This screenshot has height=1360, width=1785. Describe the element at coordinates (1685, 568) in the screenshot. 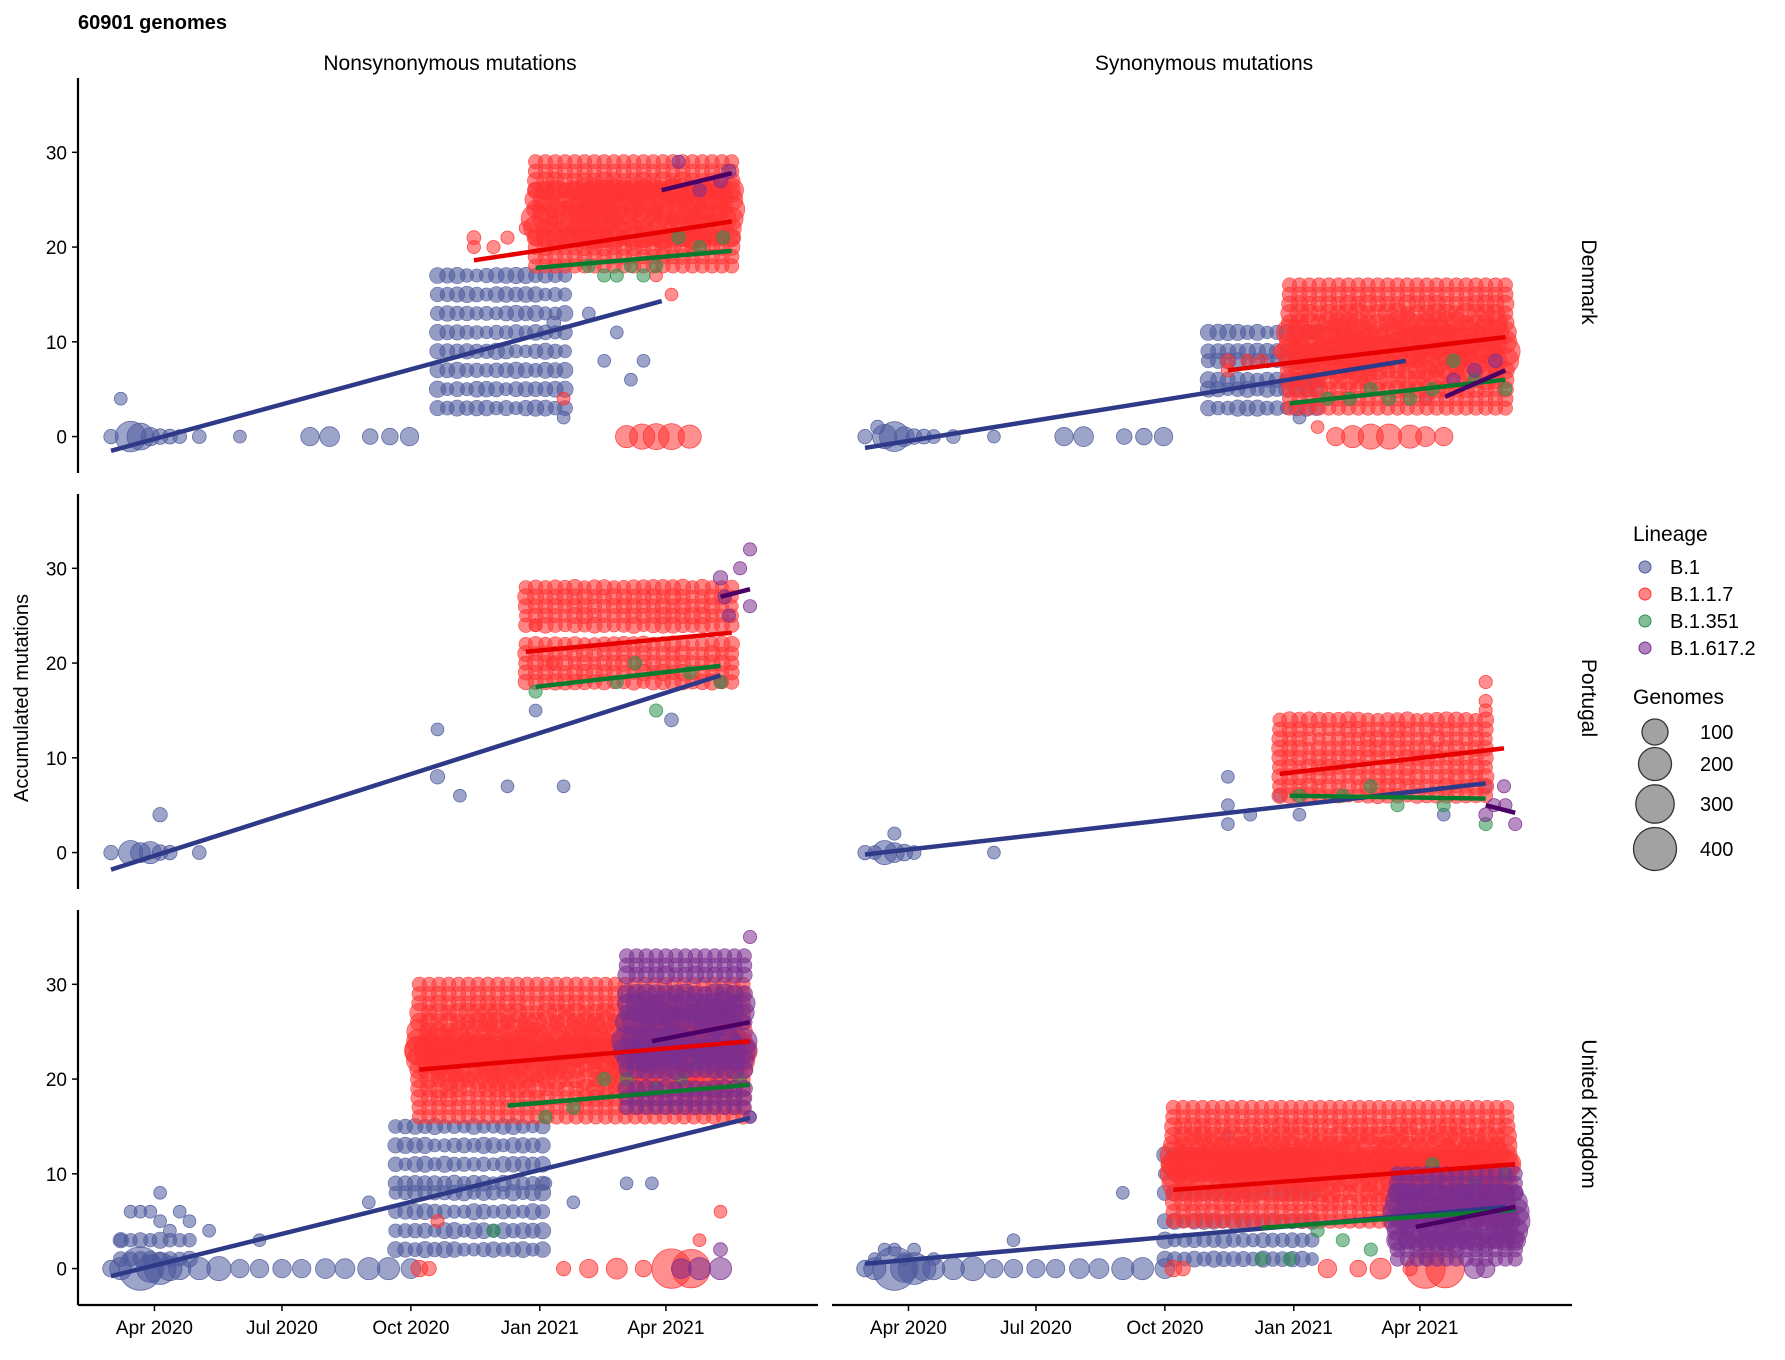

I see `legend-lineage-label: B.1` at that location.